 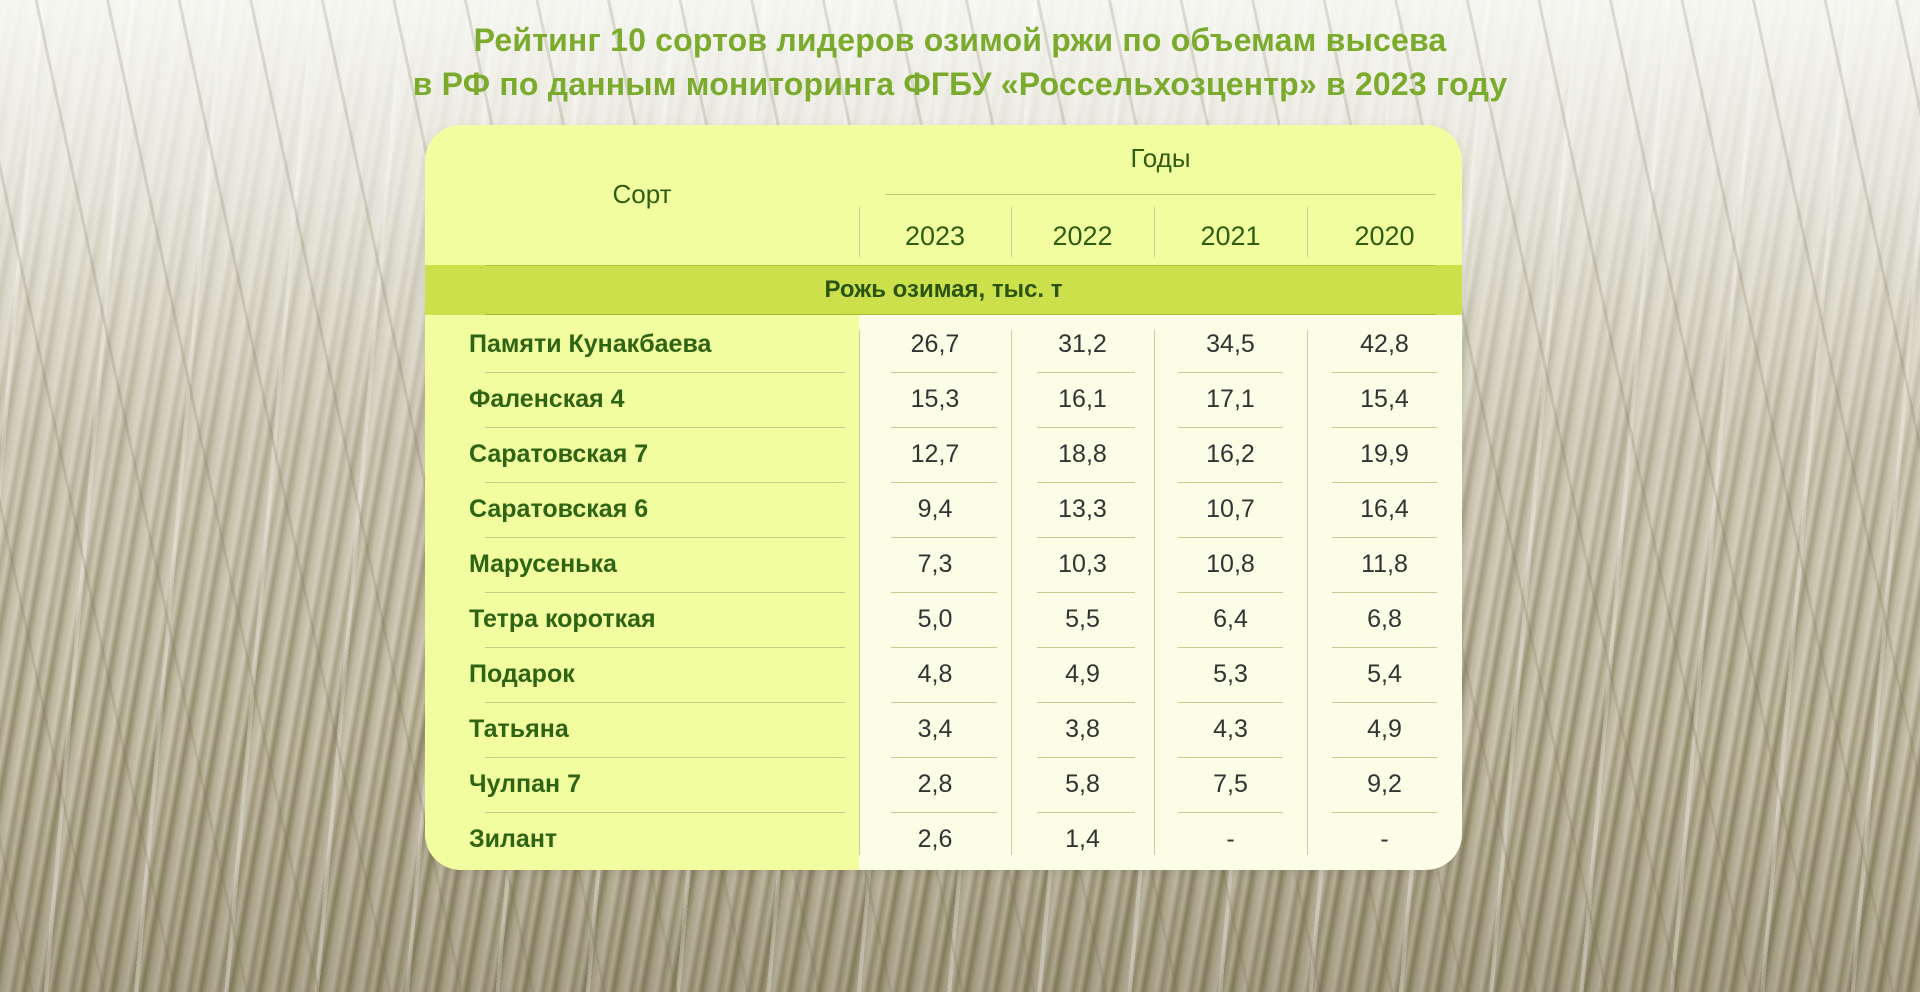 I want to click on table-row: Саратовская 6 9,4 13,3 10,7 16,4, so click(x=943, y=509).